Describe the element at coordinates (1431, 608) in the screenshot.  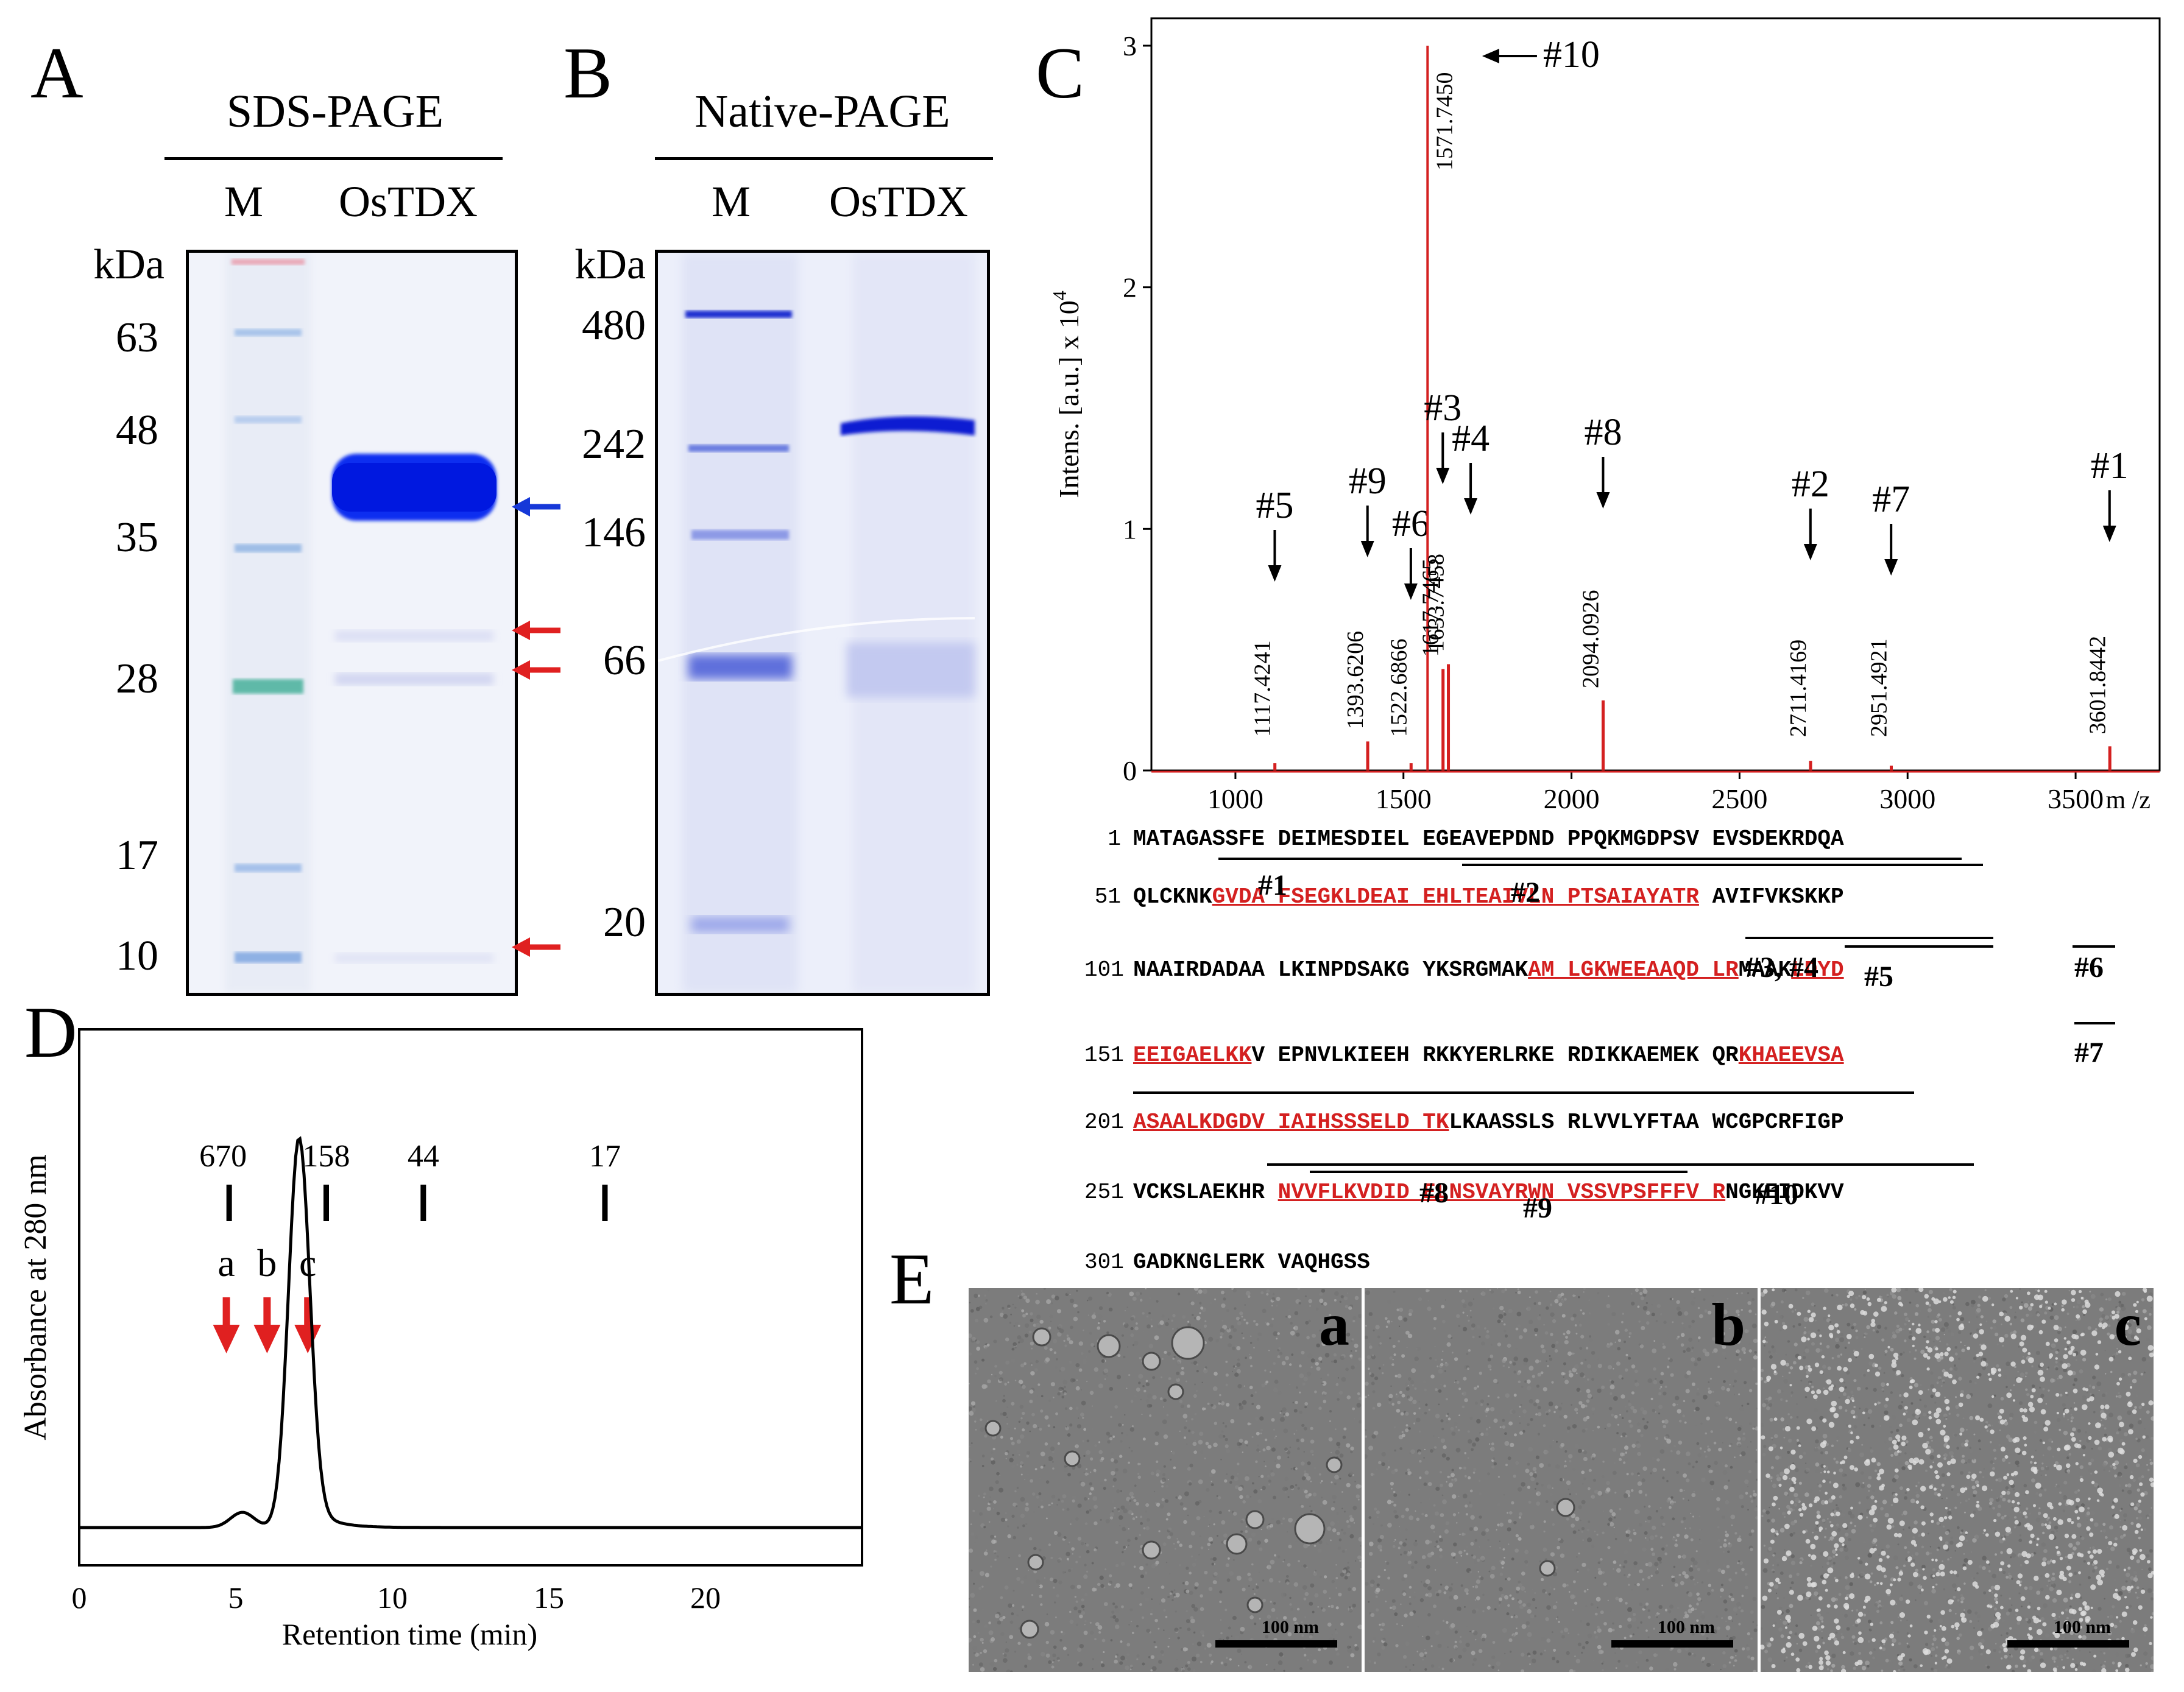
I see `peak-mz-label: 1617.7465` at that location.